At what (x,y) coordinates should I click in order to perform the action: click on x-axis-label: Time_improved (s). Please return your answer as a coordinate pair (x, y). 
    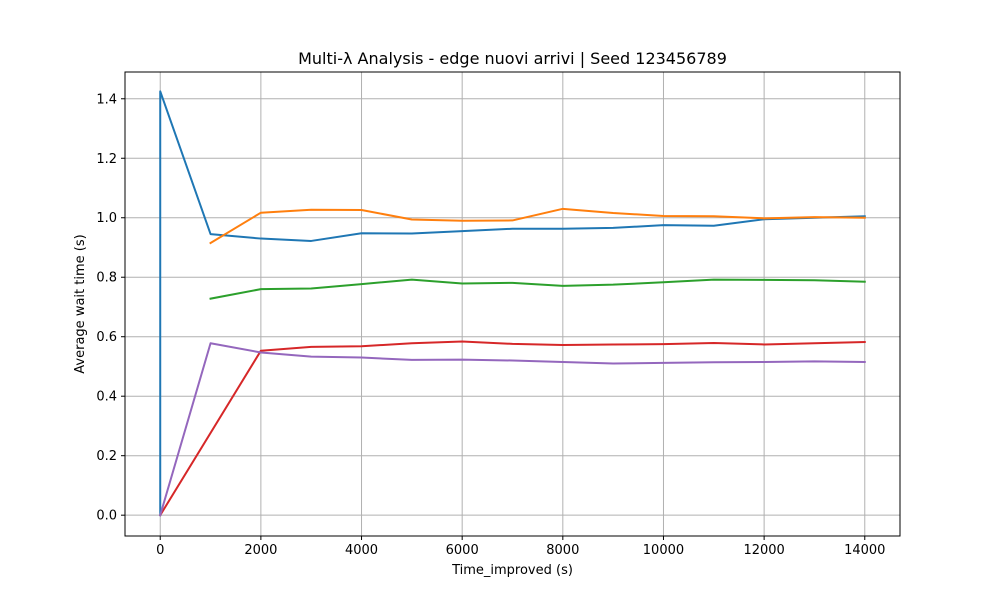
    Looking at the image, I should click on (512, 570).